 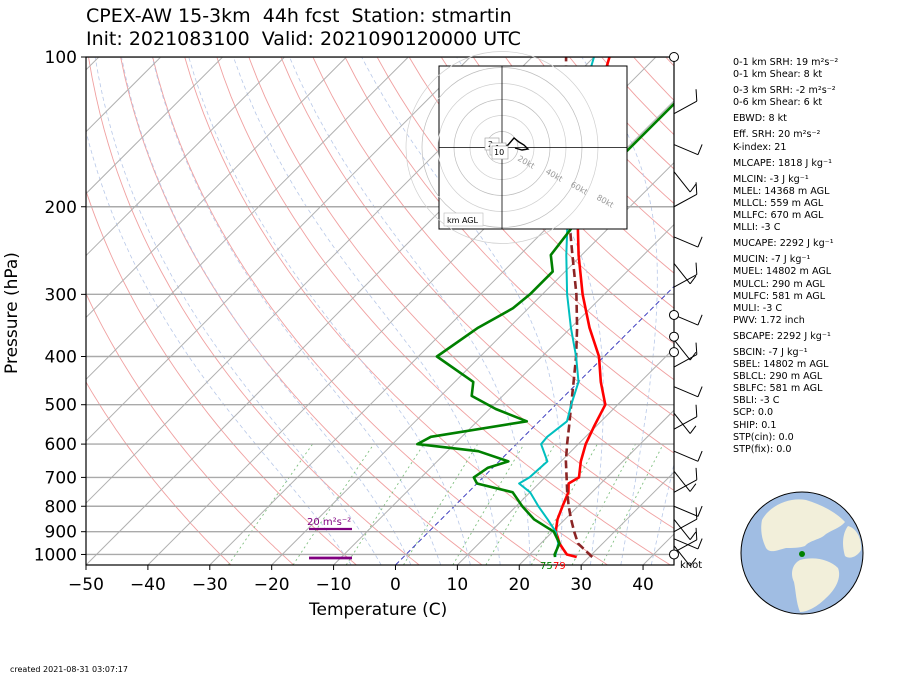 I want to click on stat-line: 0-1 km SRH: 19 m²s⁻², so click(x=786, y=62).